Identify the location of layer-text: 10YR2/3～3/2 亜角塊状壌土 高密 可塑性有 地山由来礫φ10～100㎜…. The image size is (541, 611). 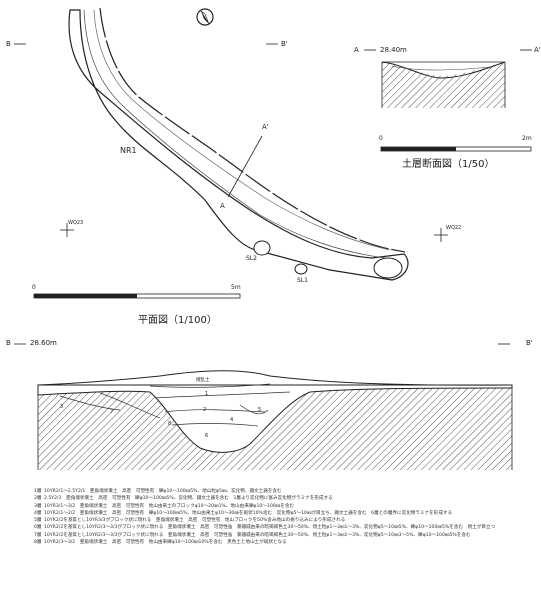
(165, 543).